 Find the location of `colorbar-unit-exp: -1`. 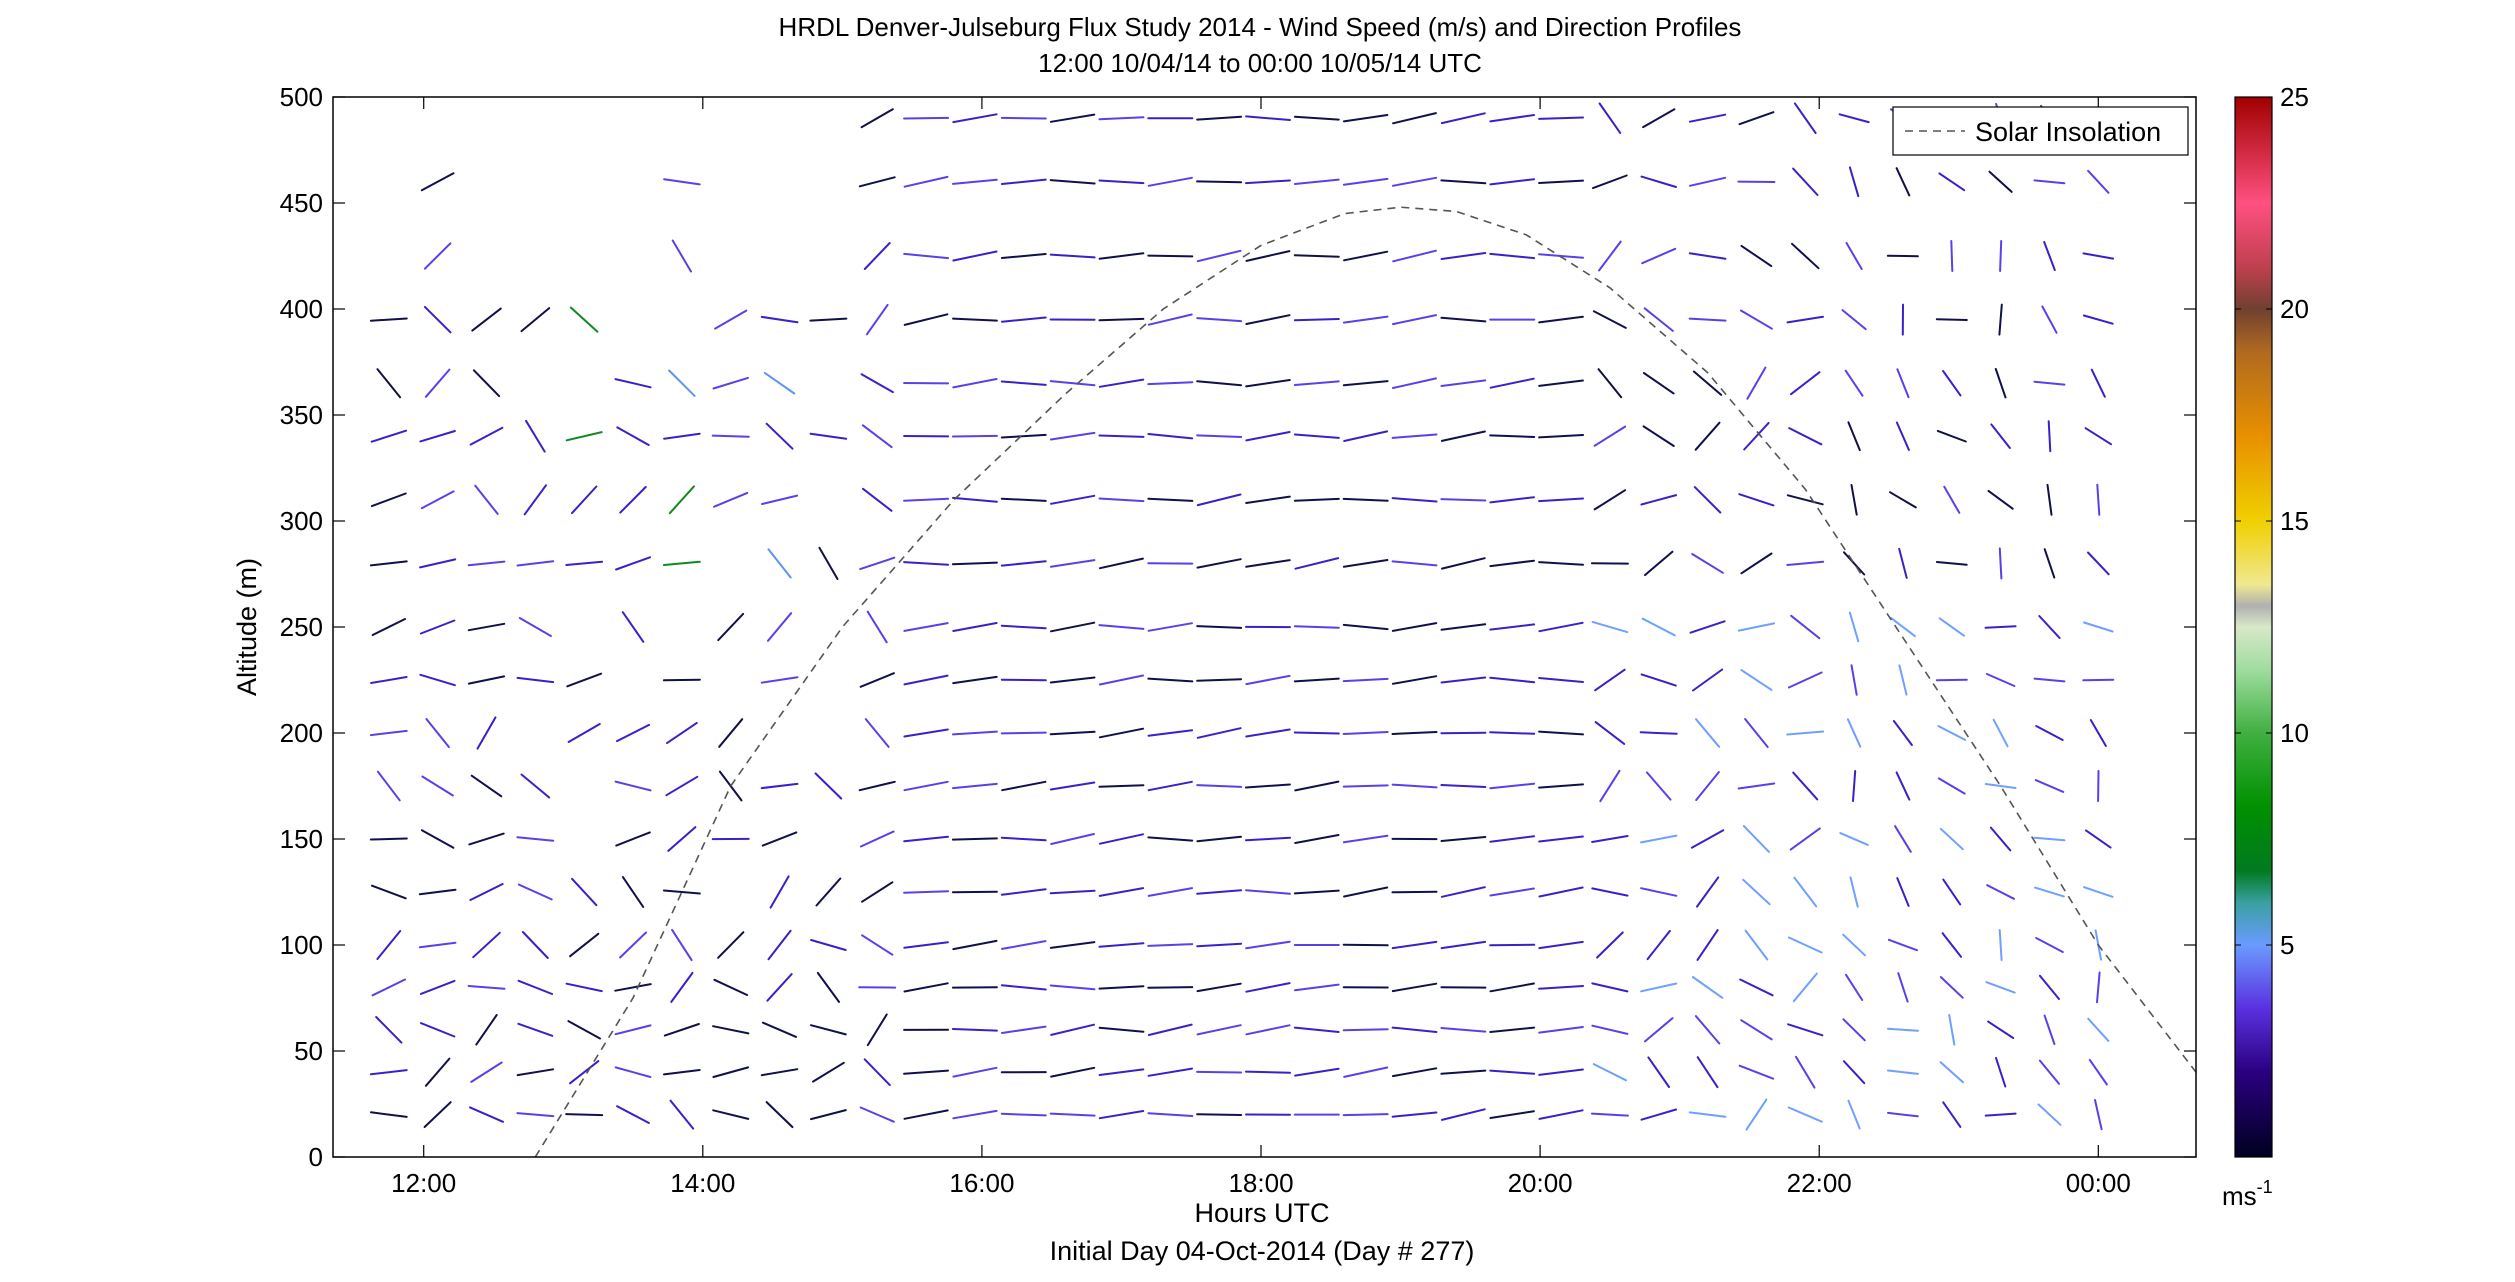

colorbar-unit-exp: -1 is located at coordinates (2265, 1187).